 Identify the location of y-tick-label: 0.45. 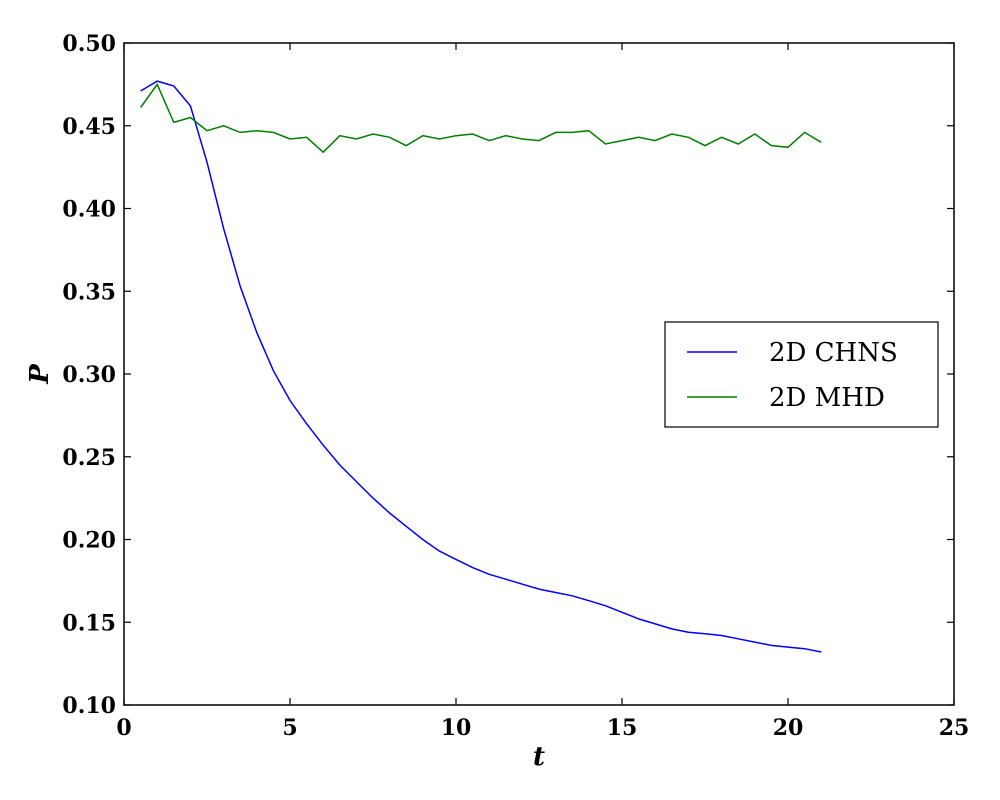
(89, 127).